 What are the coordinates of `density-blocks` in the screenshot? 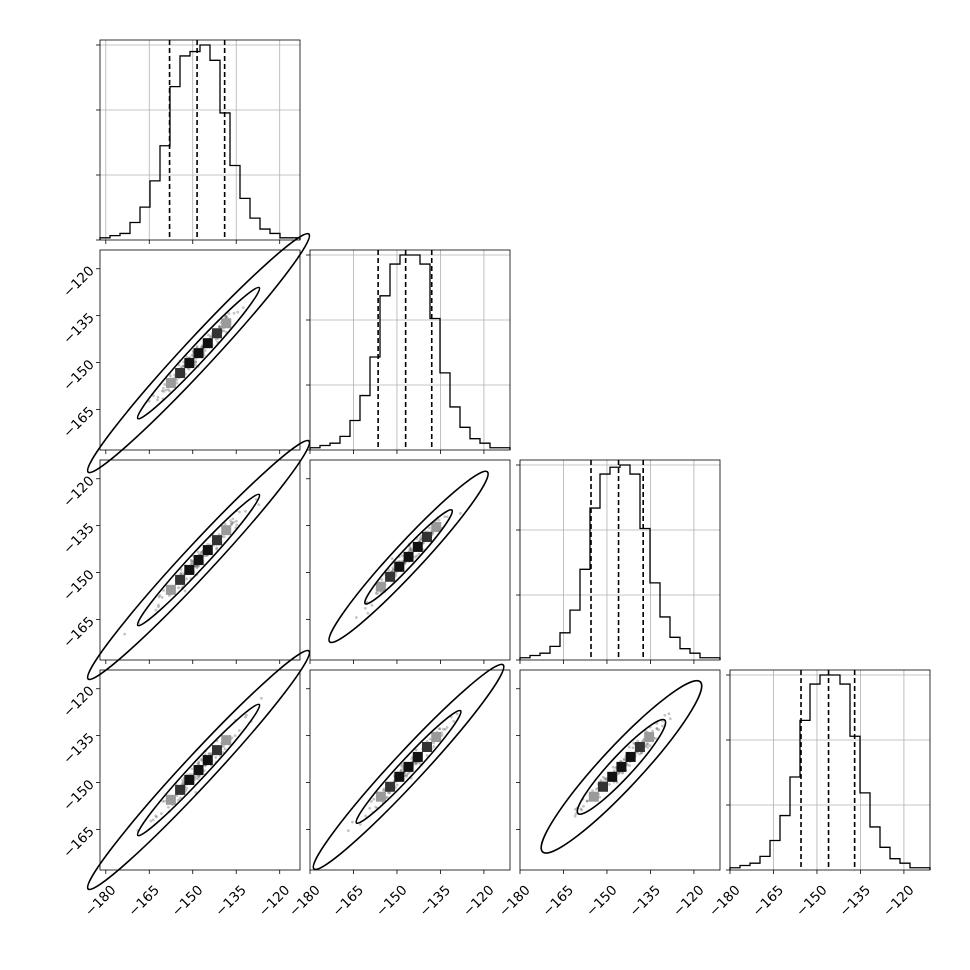 It's located at (408, 557).